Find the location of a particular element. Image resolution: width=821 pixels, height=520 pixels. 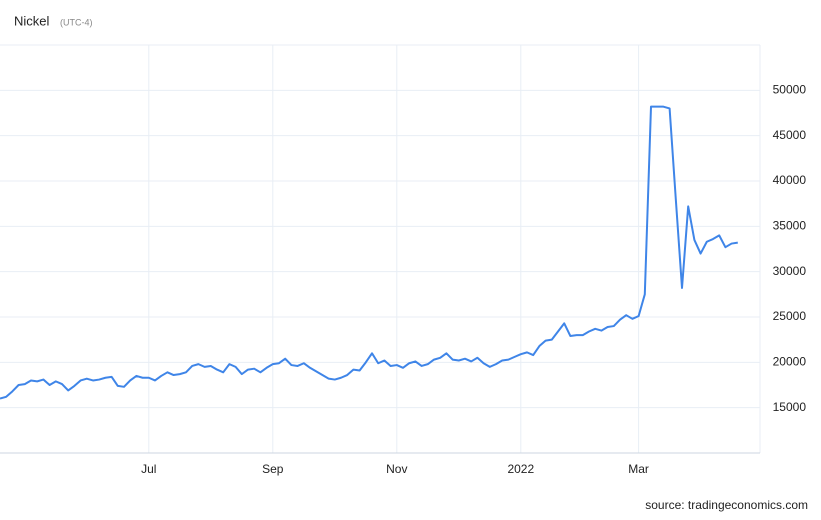

x-tick-label: Mar is located at coordinates (638, 469).